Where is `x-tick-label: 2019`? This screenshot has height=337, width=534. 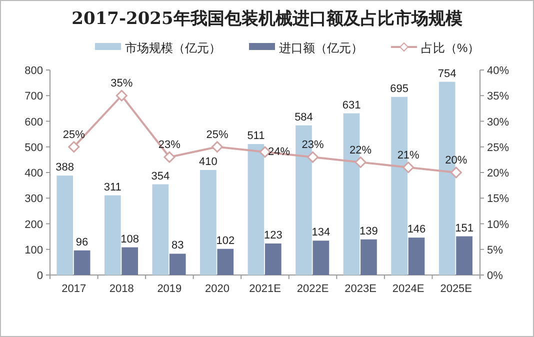 x-tick-label: 2019 is located at coordinates (169, 289).